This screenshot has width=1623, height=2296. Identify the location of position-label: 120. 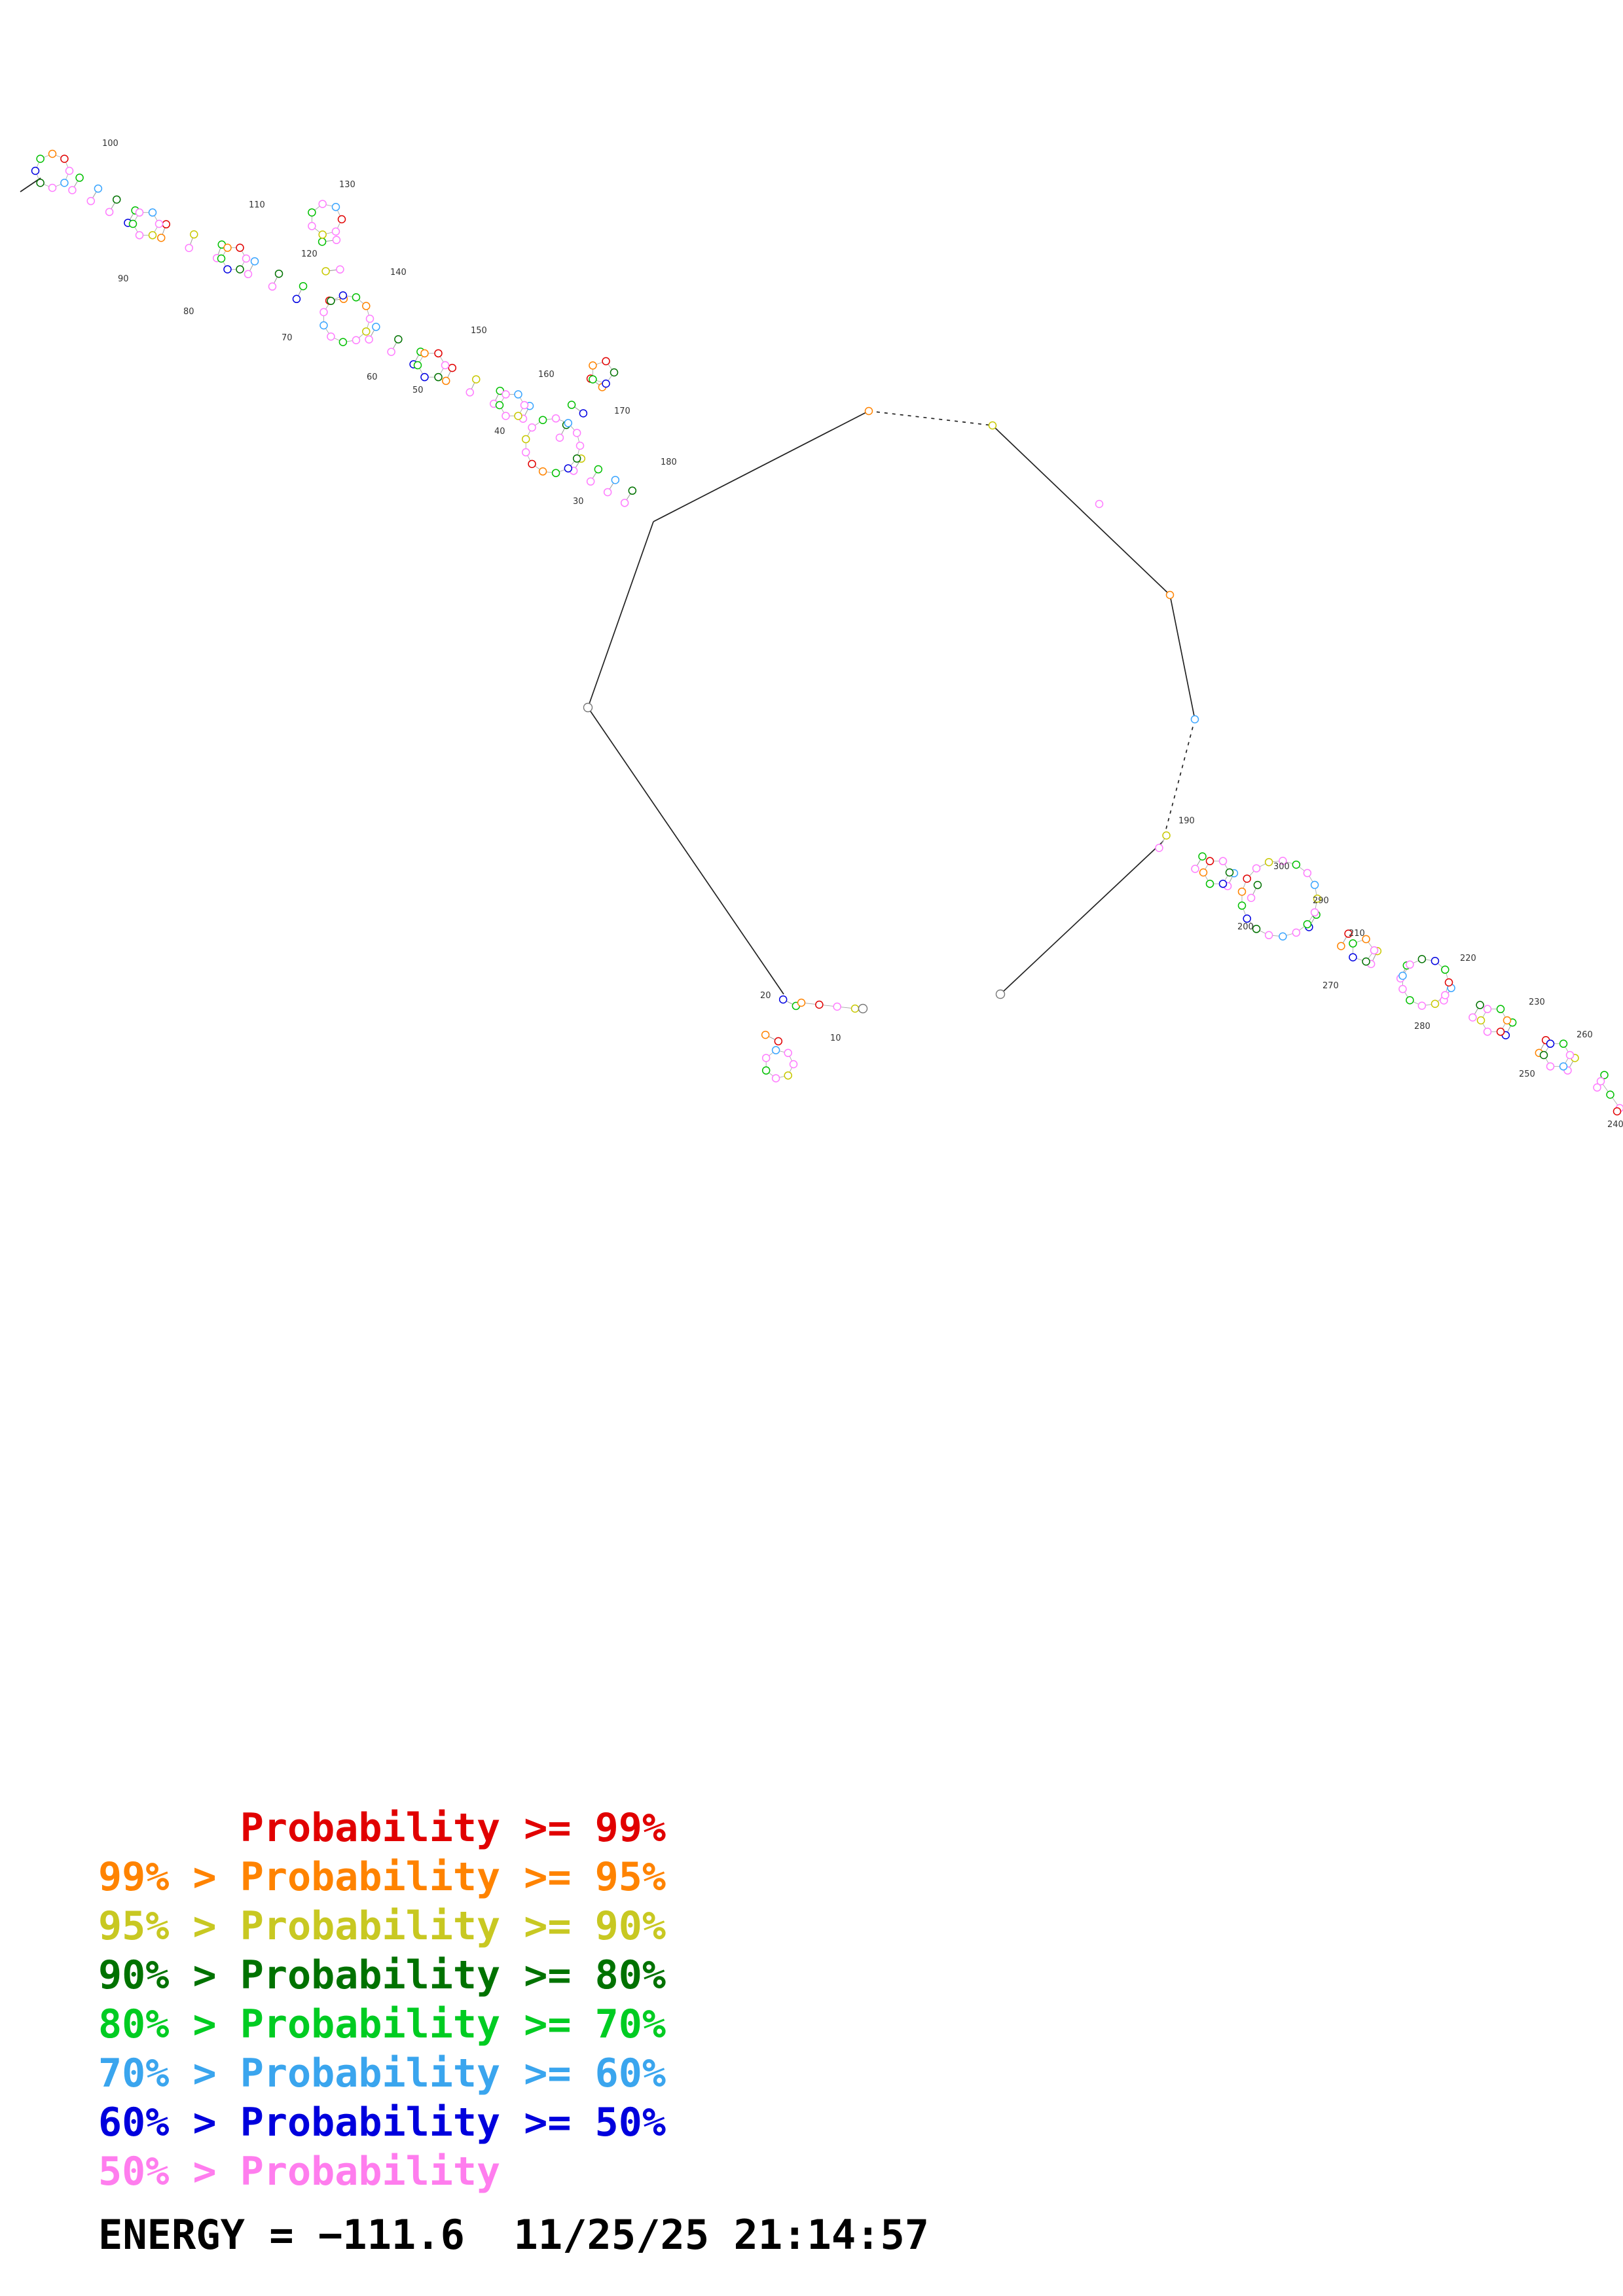
(309, 254).